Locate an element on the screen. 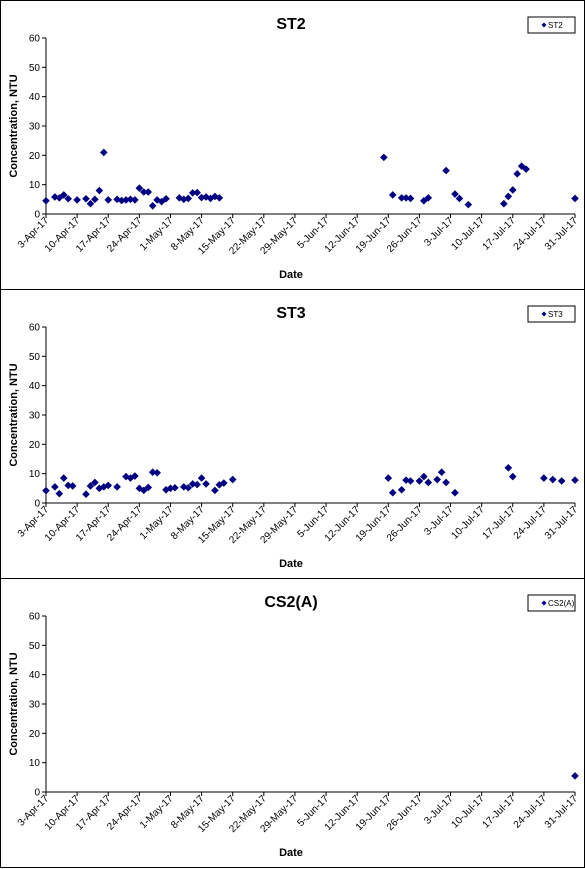 This screenshot has width=585, height=869. legend: CS2(A) is located at coordinates (551, 603).